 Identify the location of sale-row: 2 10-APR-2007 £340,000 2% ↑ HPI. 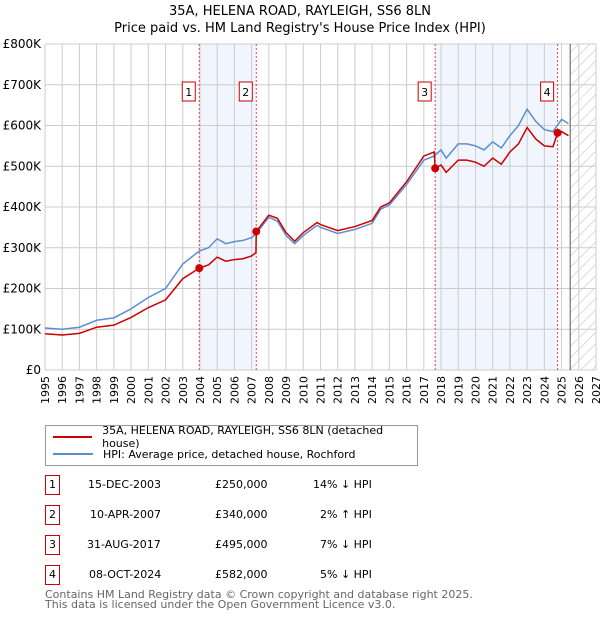
(235, 515).